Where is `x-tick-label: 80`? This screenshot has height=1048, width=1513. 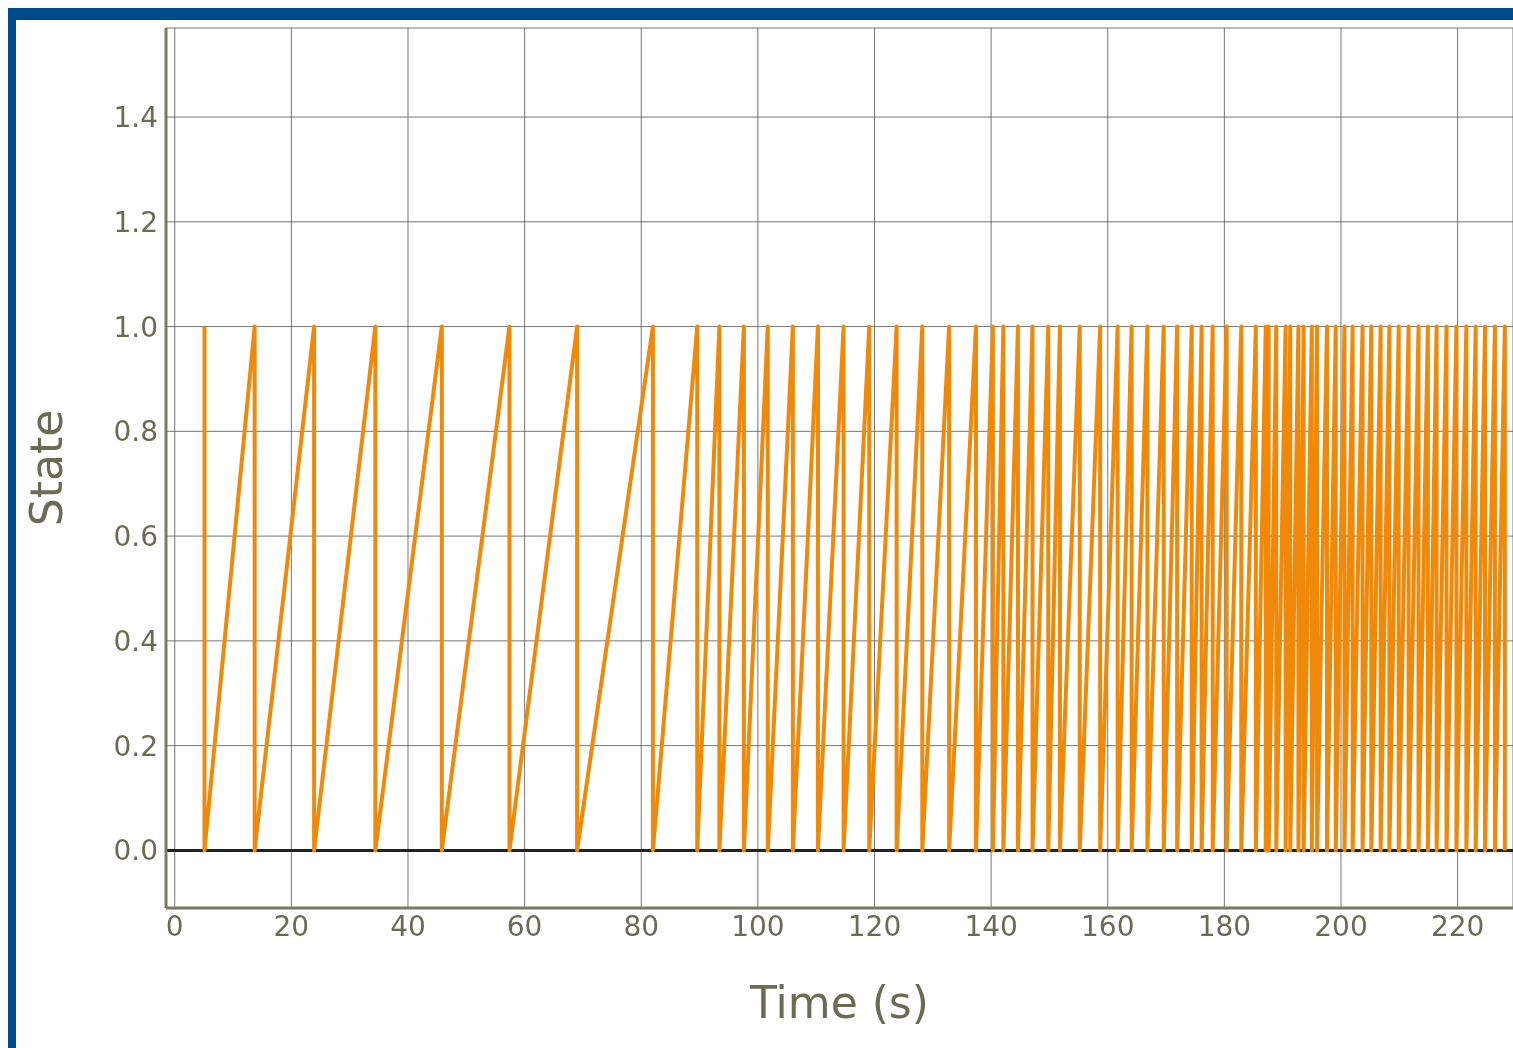 x-tick-label: 80 is located at coordinates (641, 926).